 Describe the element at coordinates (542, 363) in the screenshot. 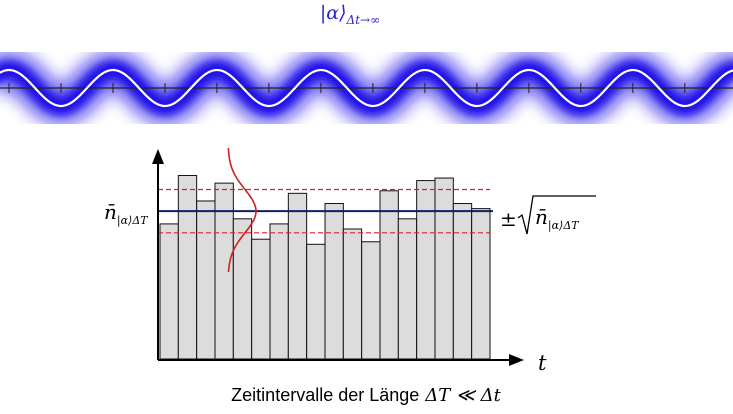

I see `time-axis-label: t` at that location.